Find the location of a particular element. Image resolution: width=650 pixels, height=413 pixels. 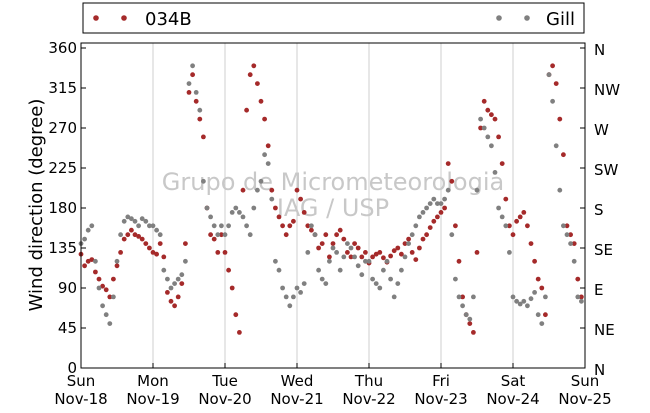

y-tick-label-right: NW is located at coordinates (607, 90).